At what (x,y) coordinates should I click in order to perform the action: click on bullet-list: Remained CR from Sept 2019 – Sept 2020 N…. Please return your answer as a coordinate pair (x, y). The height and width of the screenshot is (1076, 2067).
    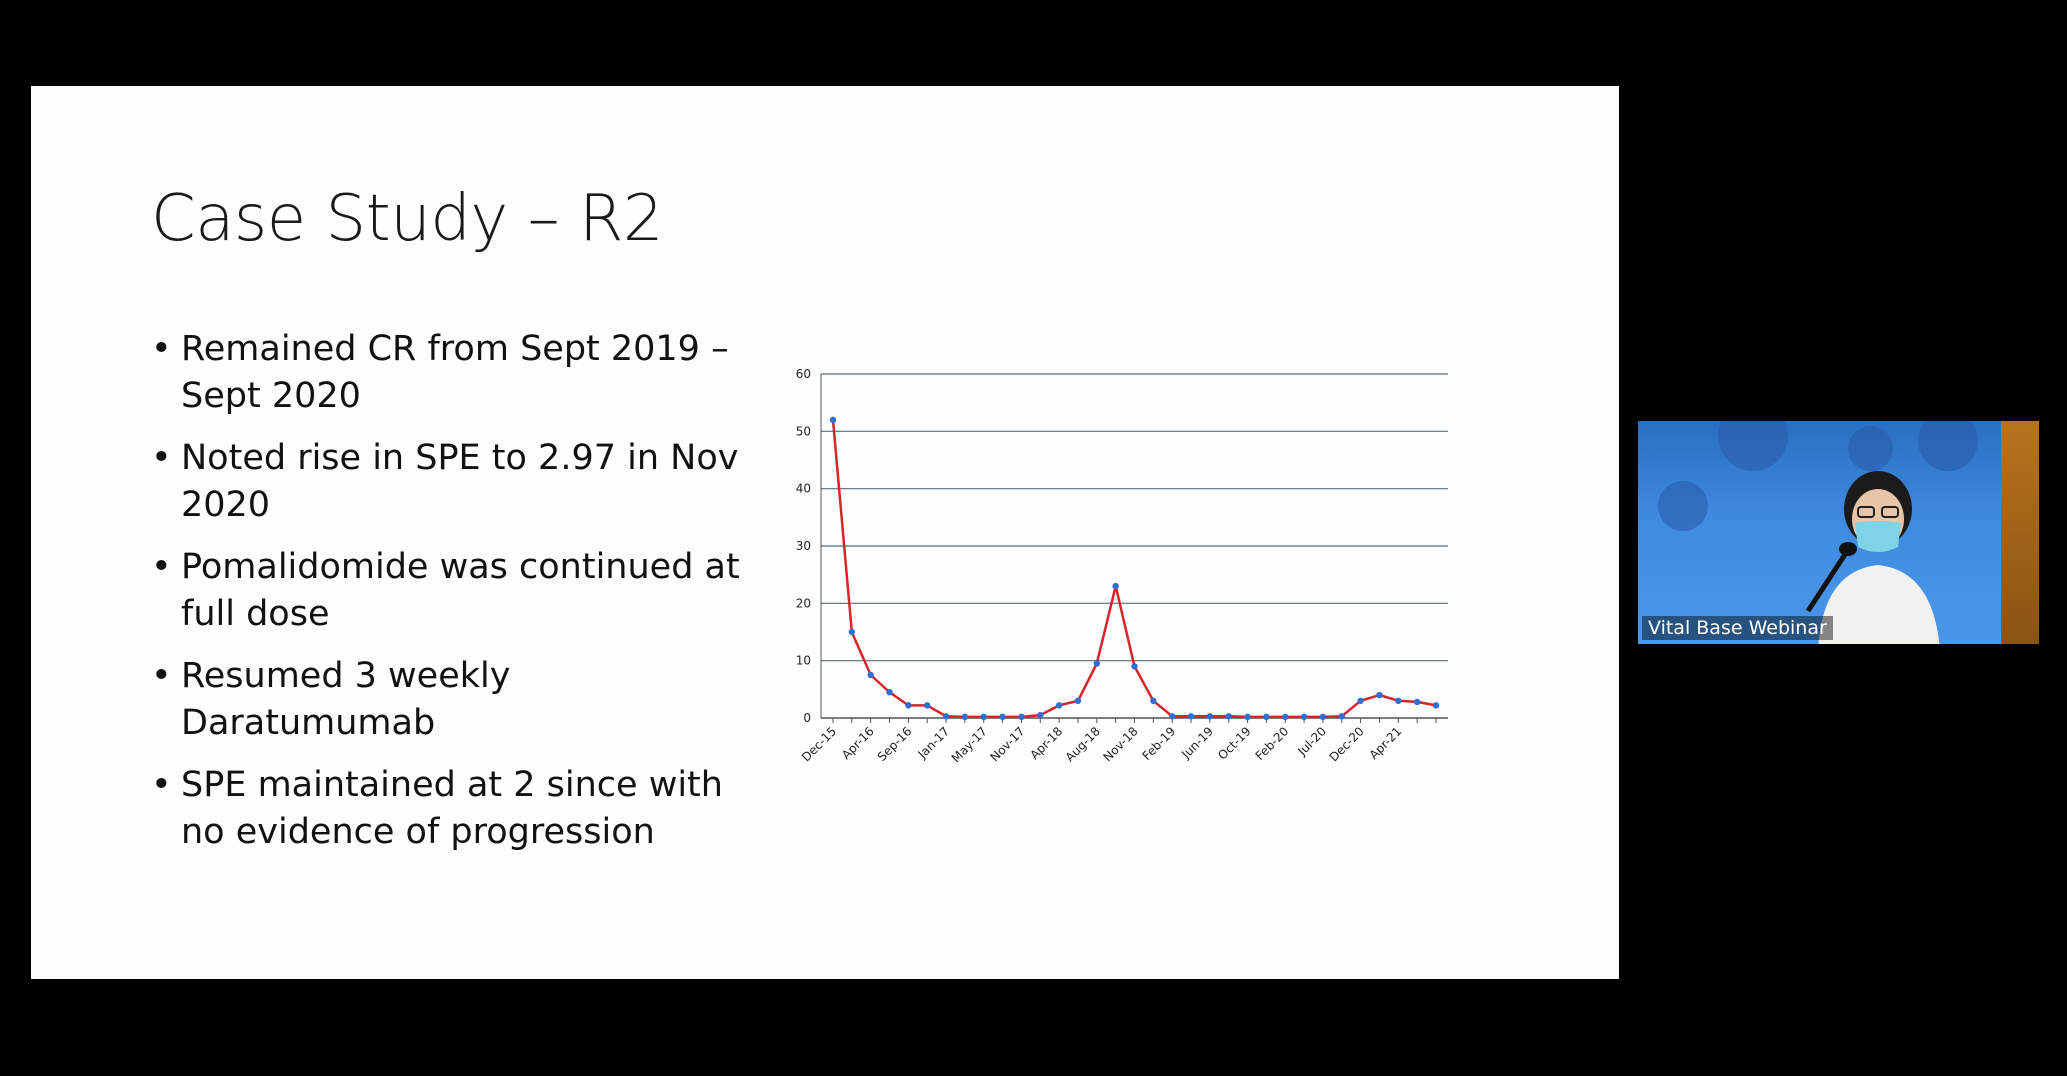
    Looking at the image, I should click on (456, 598).